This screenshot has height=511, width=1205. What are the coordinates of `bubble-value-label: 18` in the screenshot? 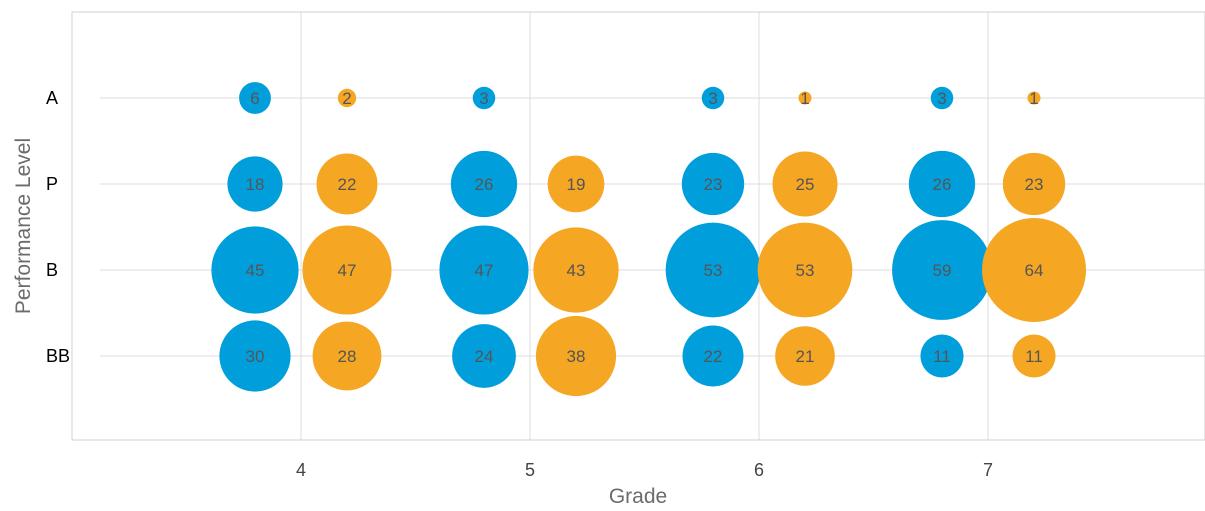 It's located at (255, 184).